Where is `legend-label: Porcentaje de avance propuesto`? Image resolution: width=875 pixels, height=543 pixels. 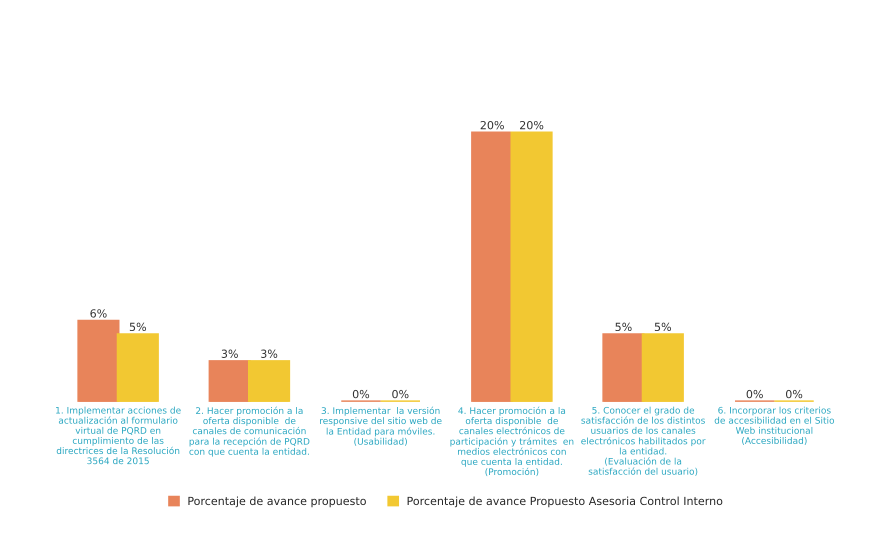
legend-label: Porcentaje de avance propuesto is located at coordinates (277, 502).